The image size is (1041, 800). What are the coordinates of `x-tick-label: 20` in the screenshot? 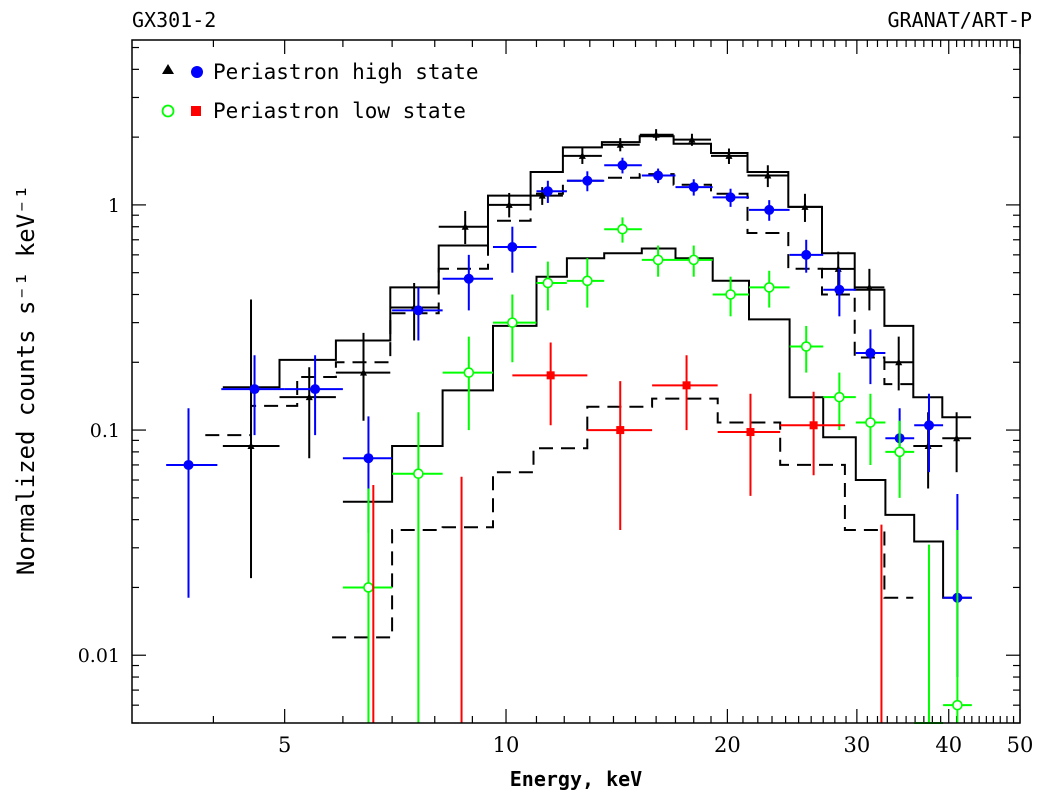 It's located at (727, 745).